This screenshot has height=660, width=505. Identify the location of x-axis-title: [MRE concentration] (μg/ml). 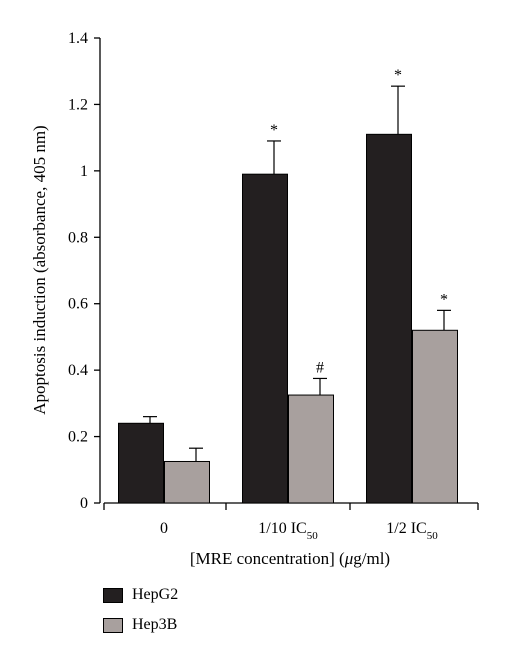
(290, 558).